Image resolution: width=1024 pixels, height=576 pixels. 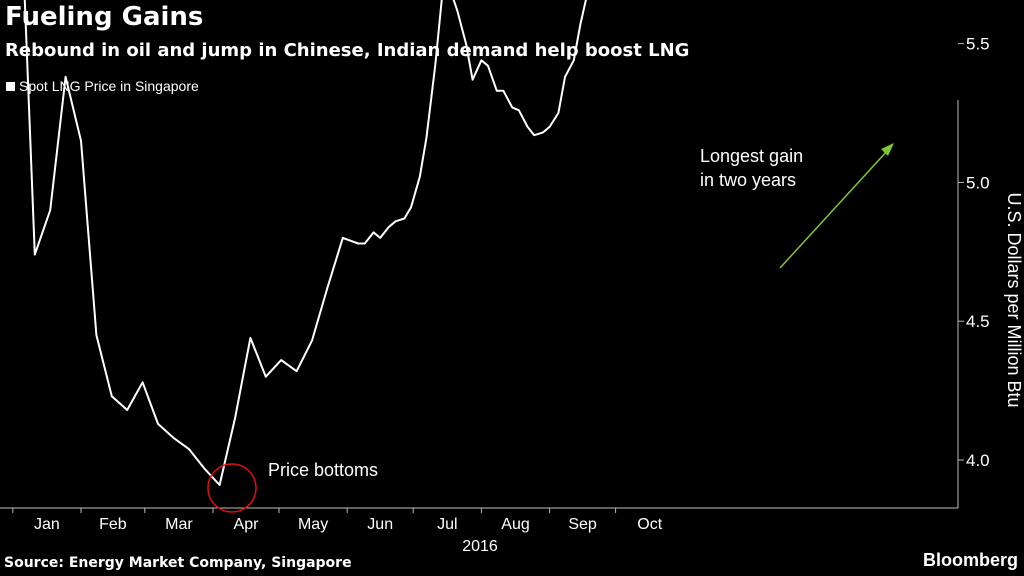 What do you see at coordinates (1014, 299) in the screenshot?
I see `y-axis-title: U.S. Dollars per Million Btu` at bounding box center [1014, 299].